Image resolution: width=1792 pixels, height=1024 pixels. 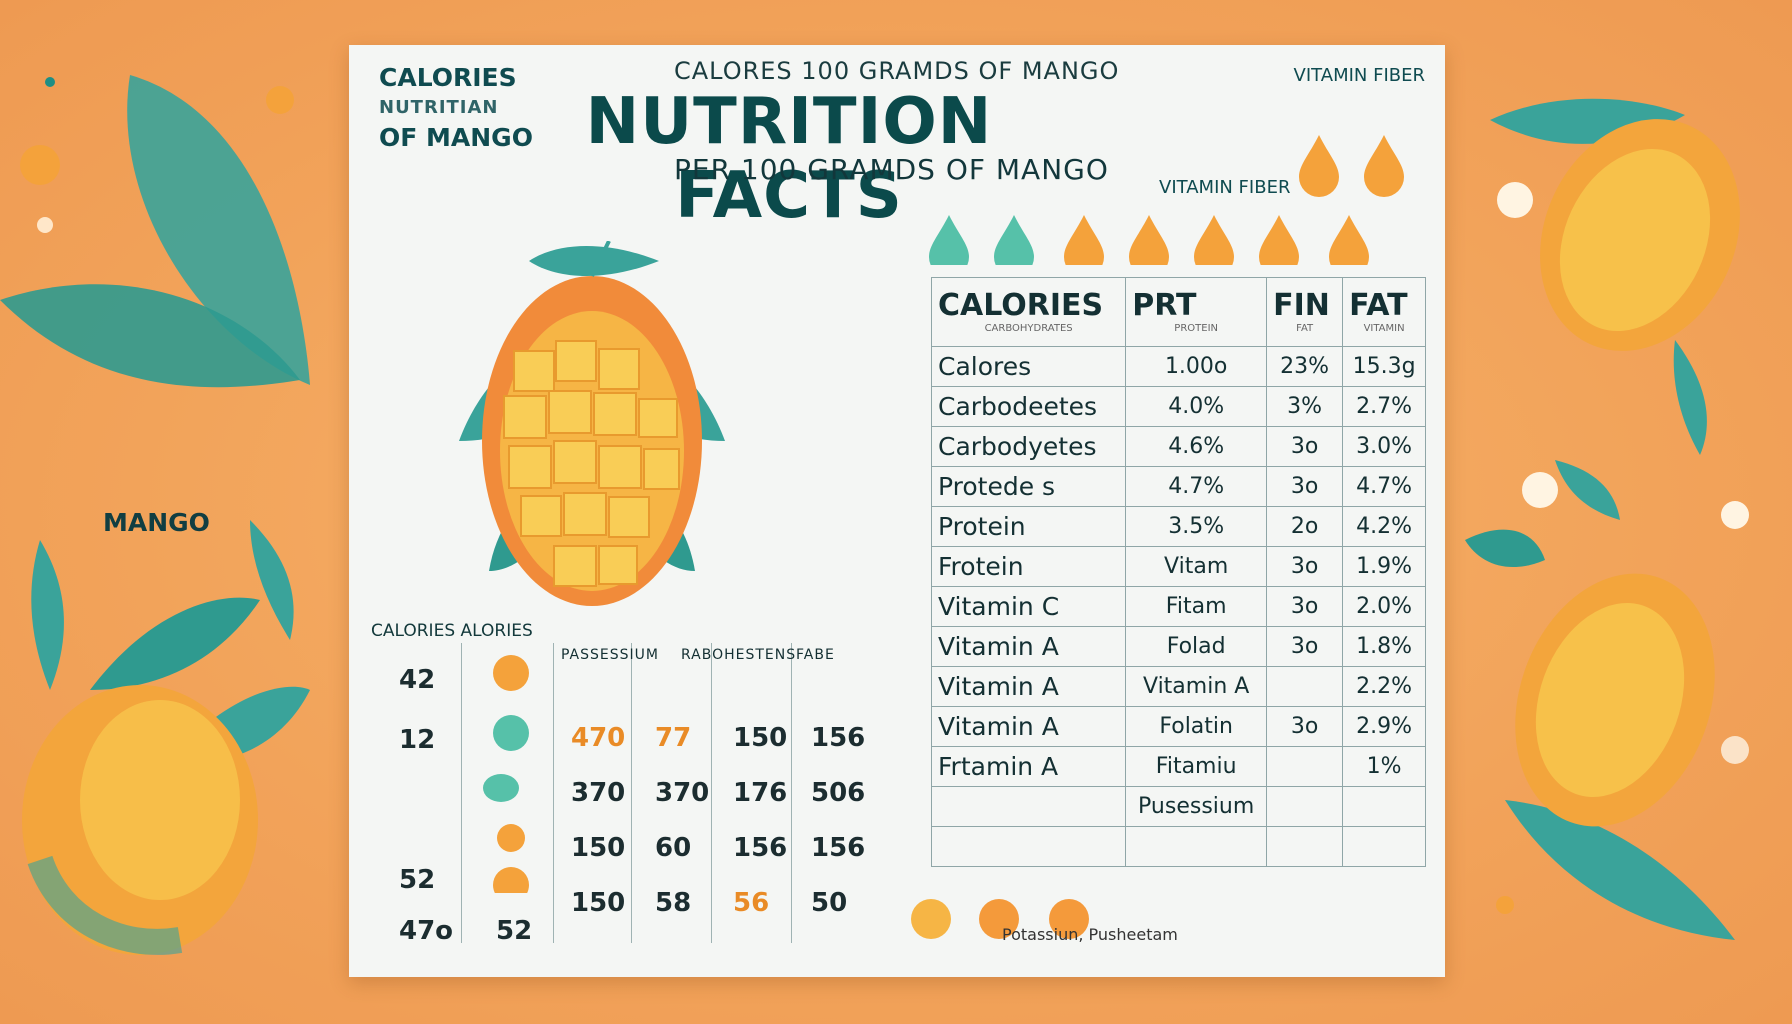 What do you see at coordinates (1384, 366) in the screenshot?
I see `nutrient-value: 15.3g` at bounding box center [1384, 366].